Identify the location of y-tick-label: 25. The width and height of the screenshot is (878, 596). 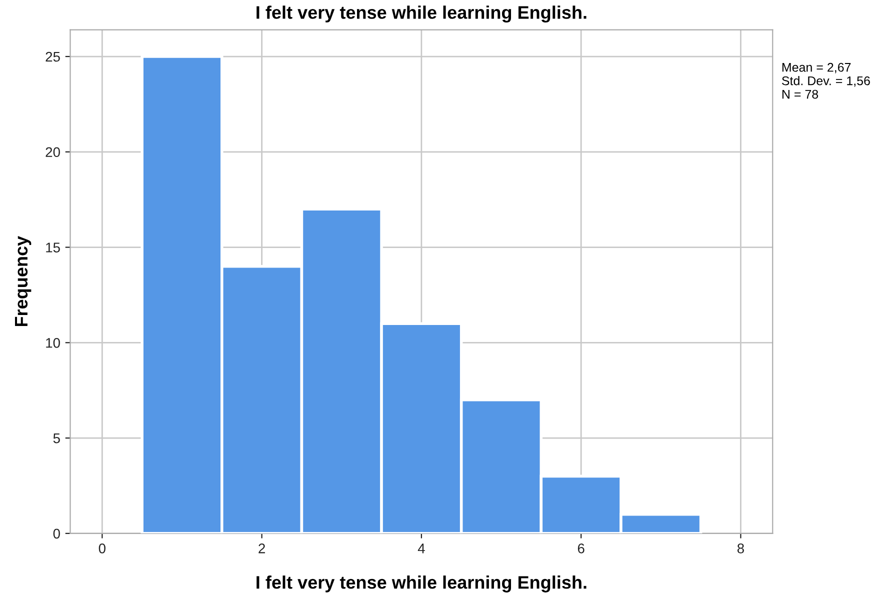
(53, 57).